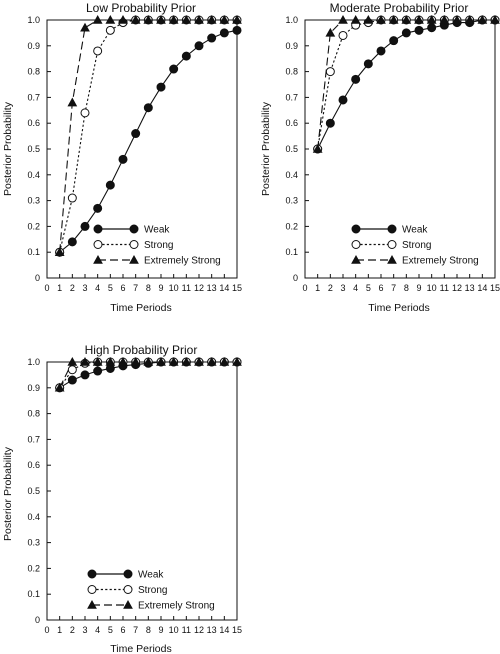  I want to click on y-tick-label: 0.7, so click(291, 97).